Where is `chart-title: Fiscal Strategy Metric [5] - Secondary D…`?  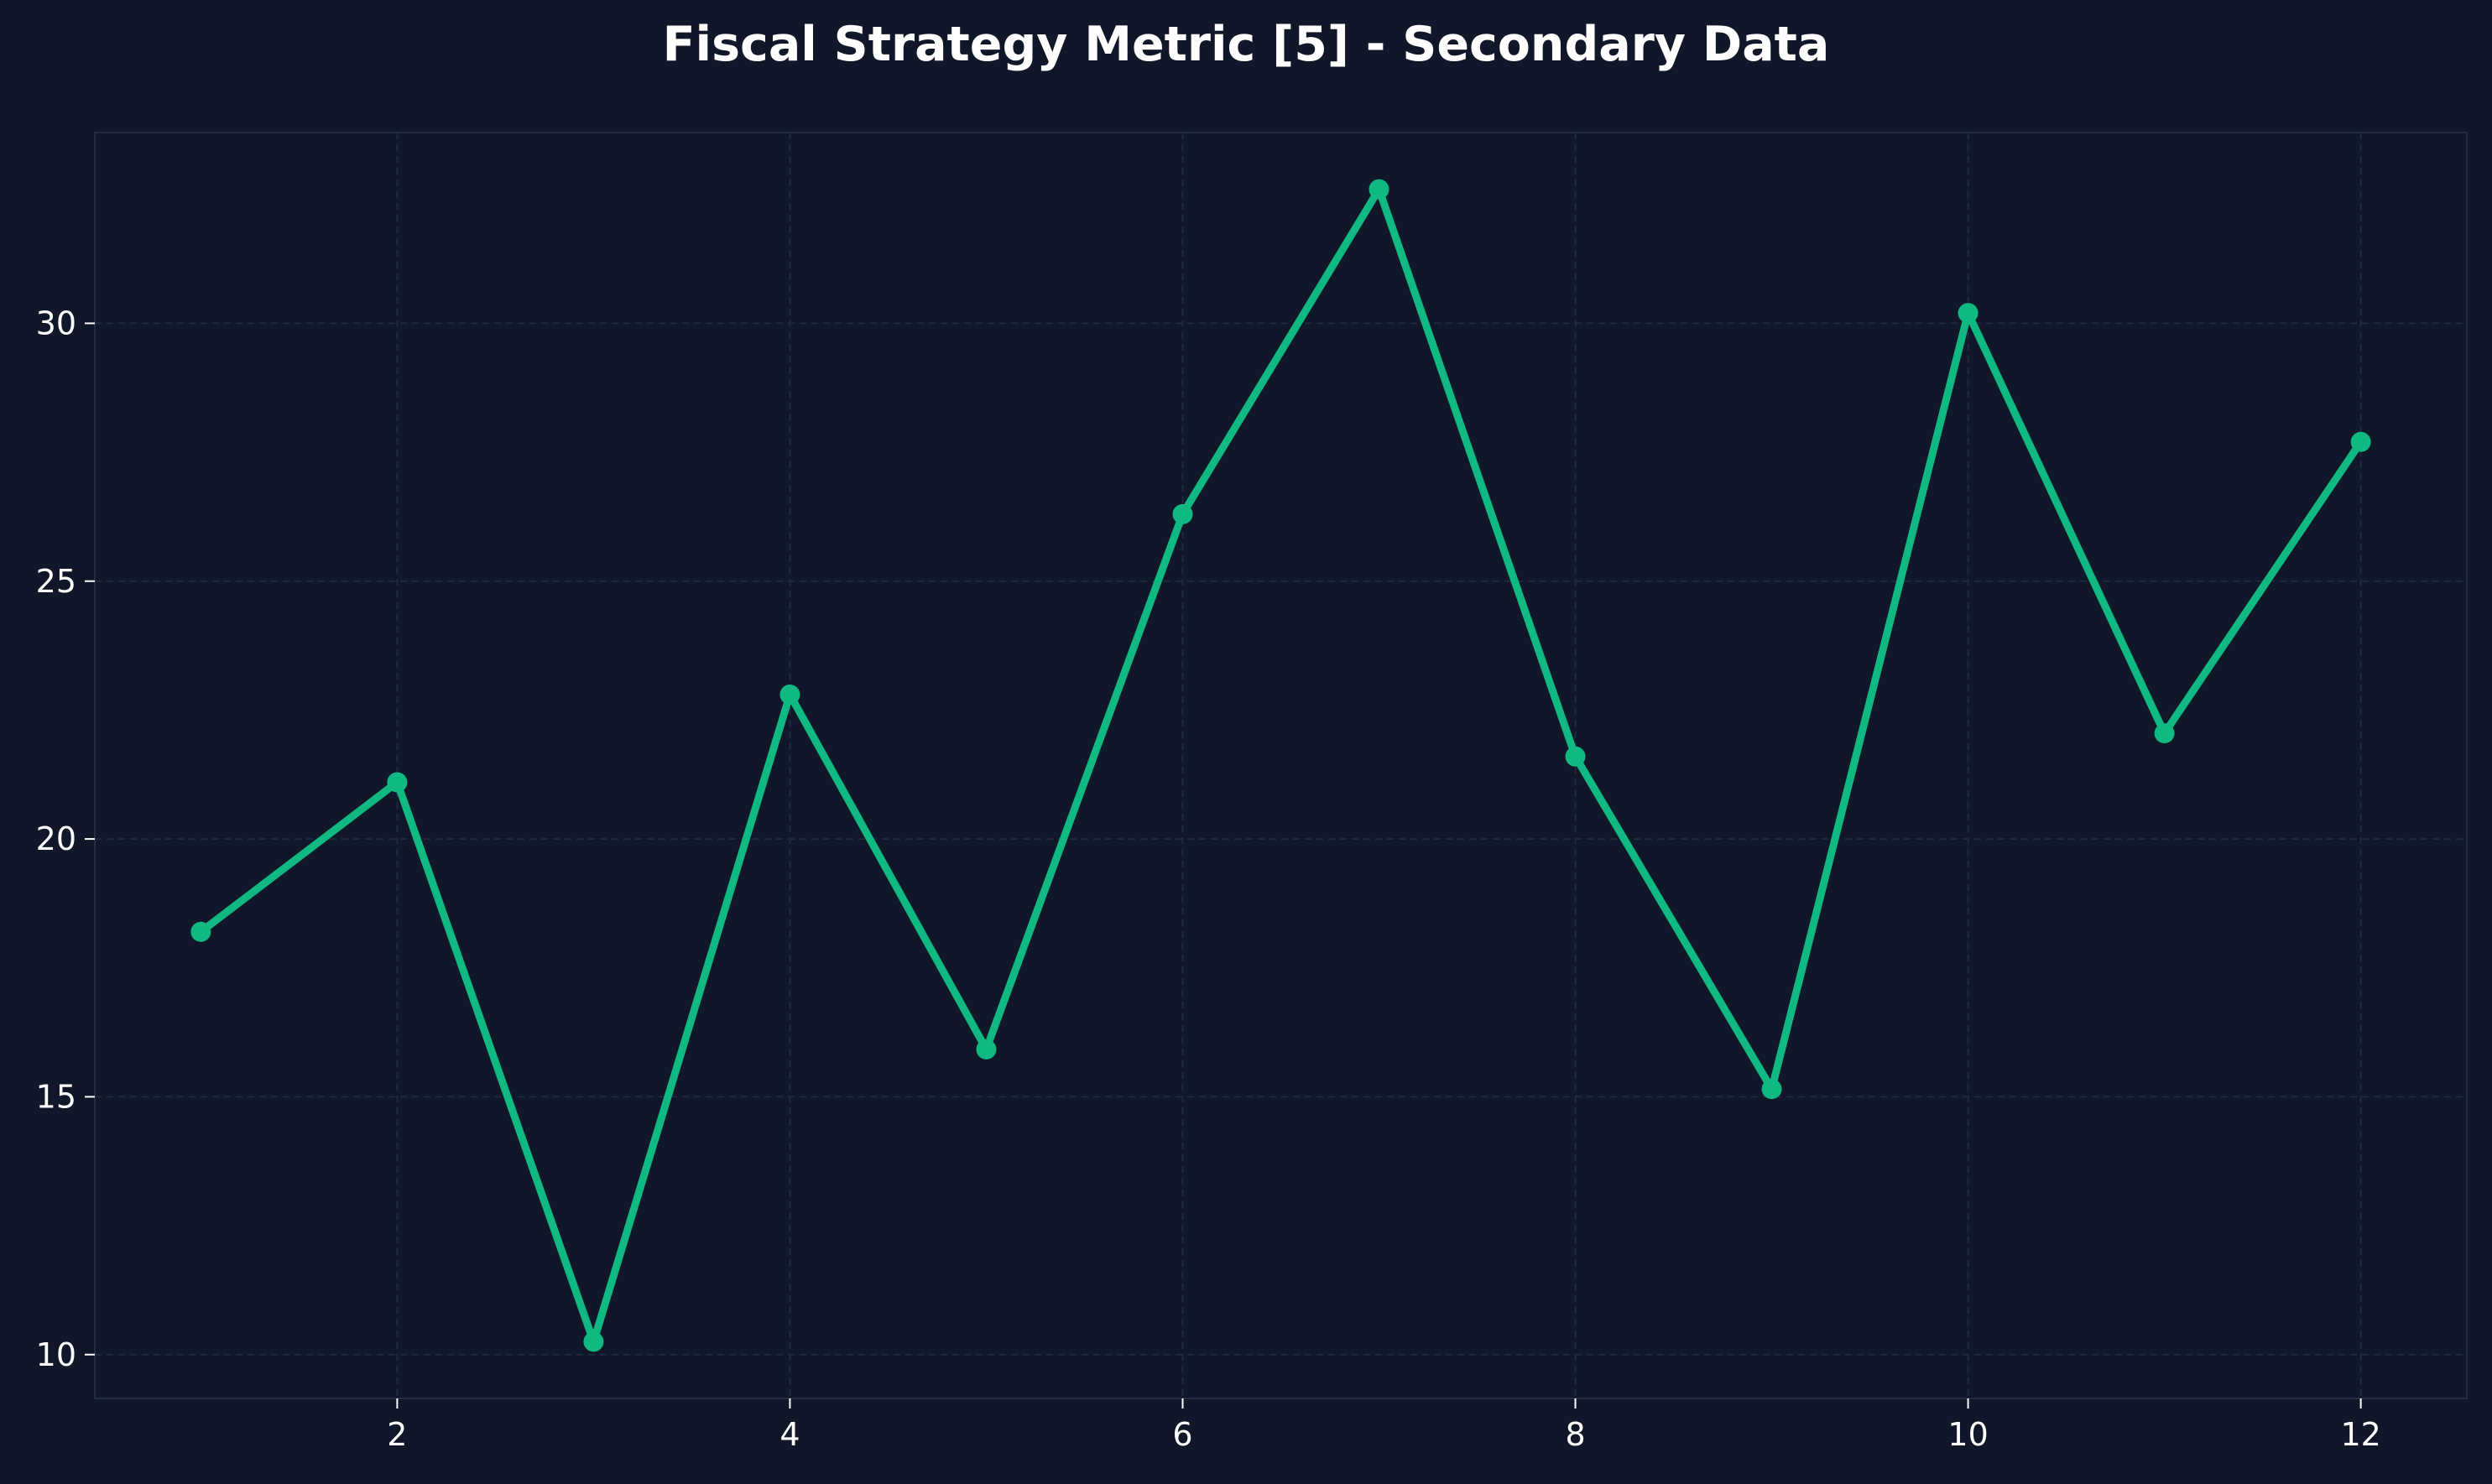 chart-title: Fiscal Strategy Metric [5] - Secondary D… is located at coordinates (1246, 44).